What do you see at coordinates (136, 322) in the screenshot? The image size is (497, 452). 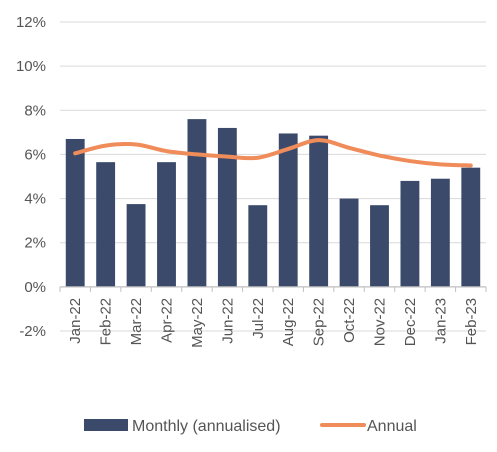 I see `x-tick-label: Mar-22` at bounding box center [136, 322].